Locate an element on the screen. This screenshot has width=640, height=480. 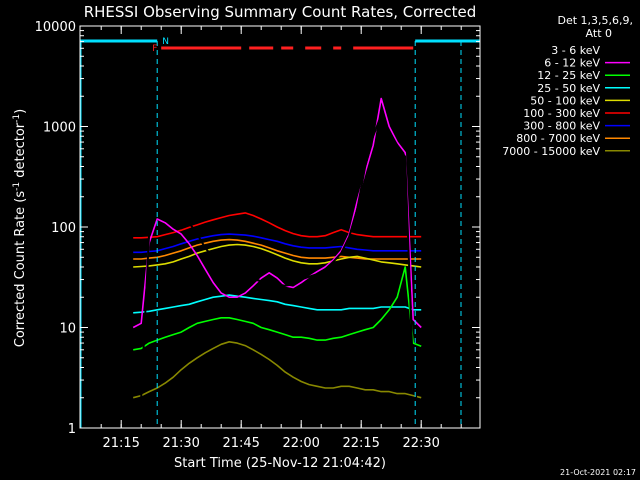
y-axis-label: Corrected Count Rate (s-1 detector-1) is located at coordinates (20, 228).